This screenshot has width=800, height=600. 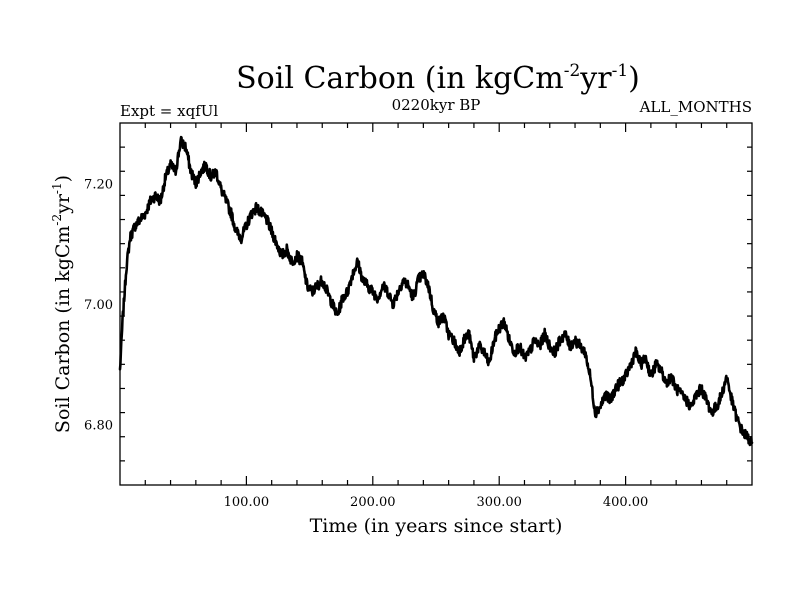 I want to click on subtitle-months: ALL_MONTHS, so click(x=695, y=107).